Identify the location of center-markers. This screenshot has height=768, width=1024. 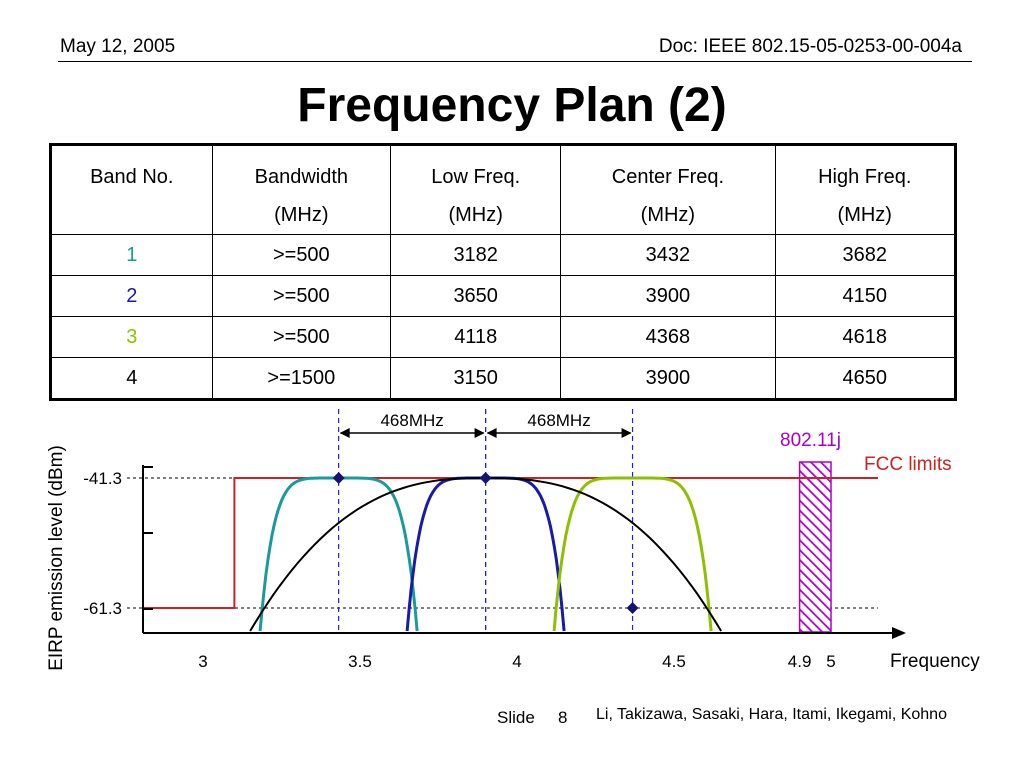
(485, 543).